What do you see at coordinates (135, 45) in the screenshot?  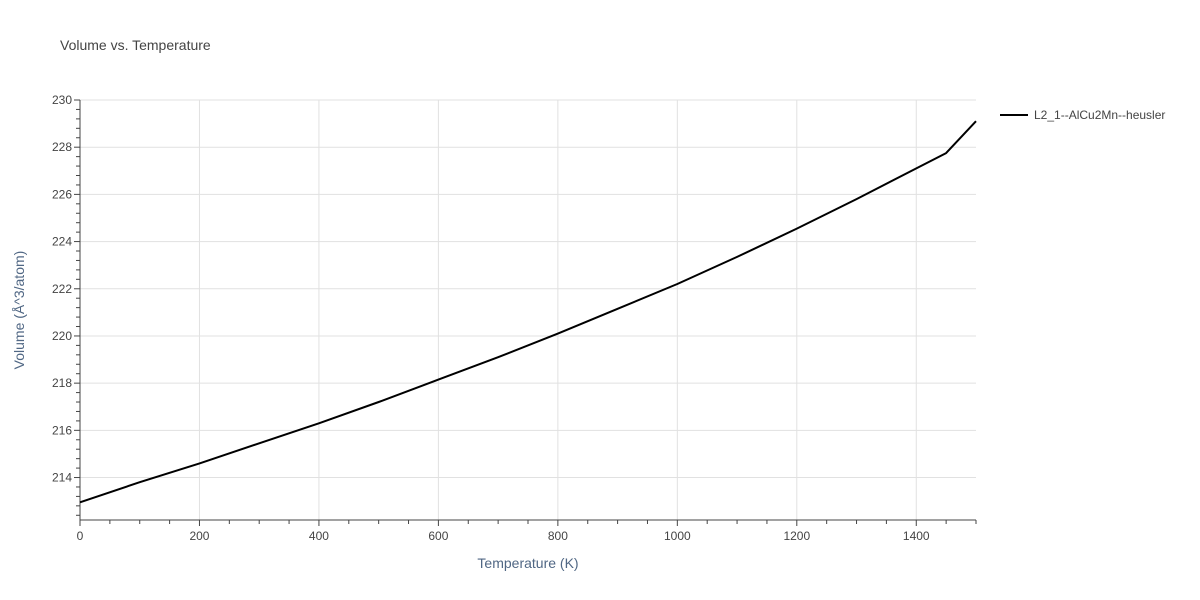 I see `chart-title: Volume vs. Temperature` at bounding box center [135, 45].